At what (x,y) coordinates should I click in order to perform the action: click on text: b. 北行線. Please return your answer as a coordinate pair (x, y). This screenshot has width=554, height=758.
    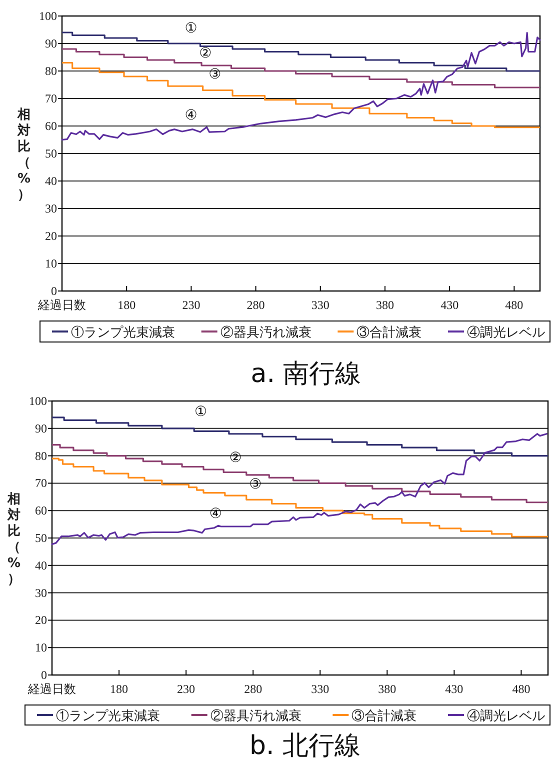
    Looking at the image, I should click on (305, 744).